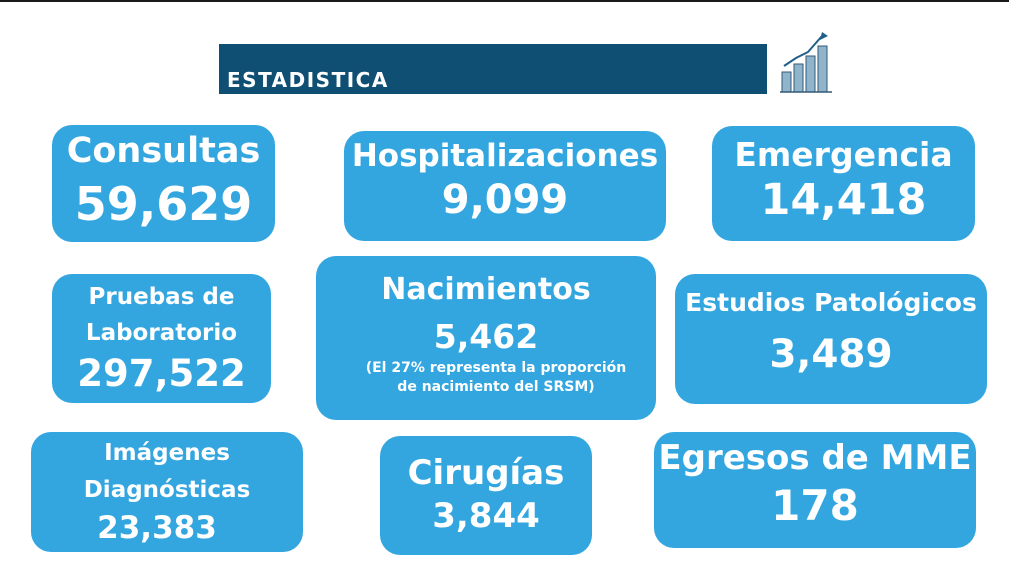 The image size is (1009, 569). Describe the element at coordinates (161, 373) in the screenshot. I see `card-value: 297,522` at that location.